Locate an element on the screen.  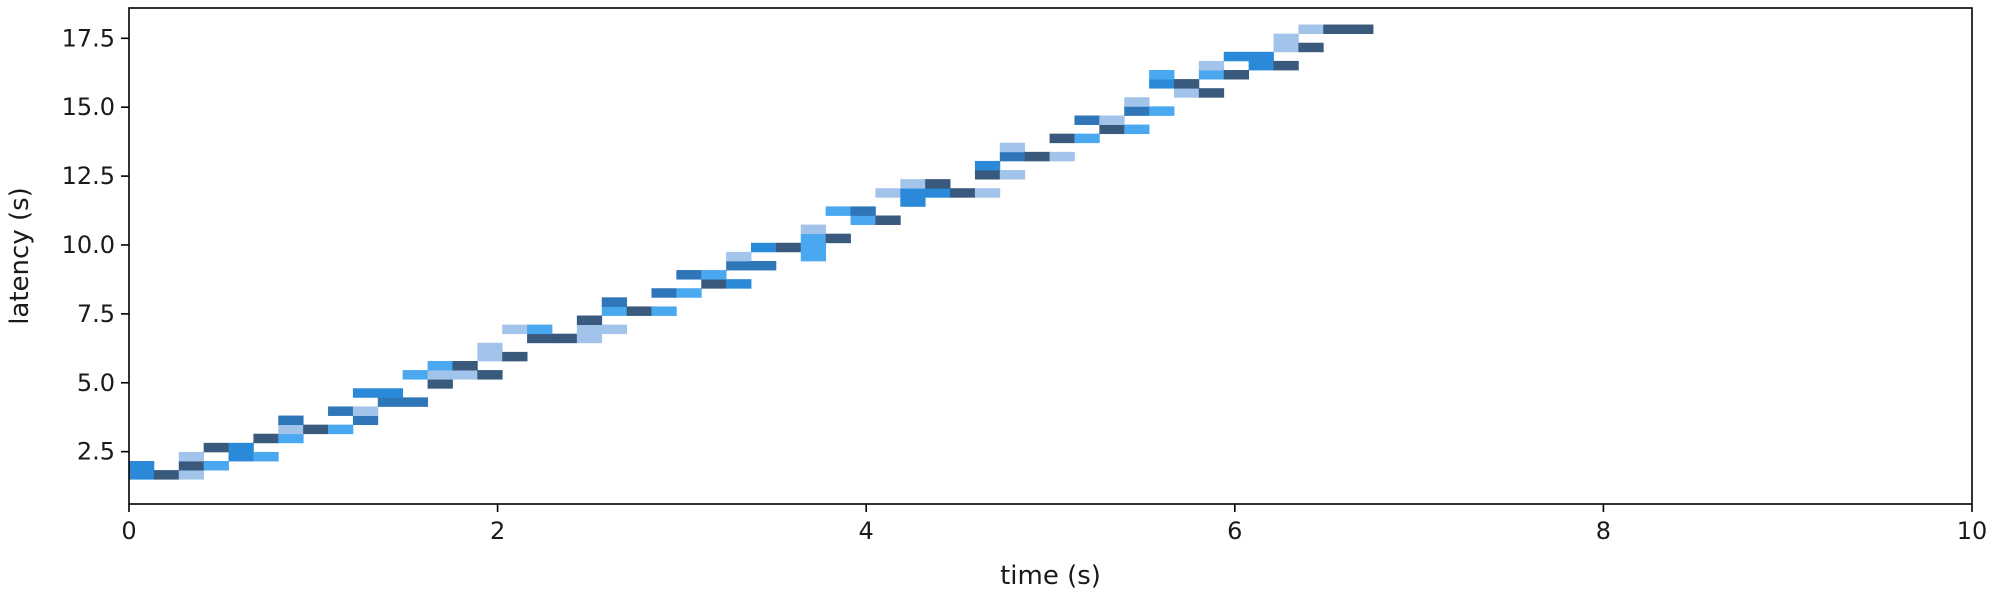
y-tick-label: 2.5 is located at coordinates (96, 452).